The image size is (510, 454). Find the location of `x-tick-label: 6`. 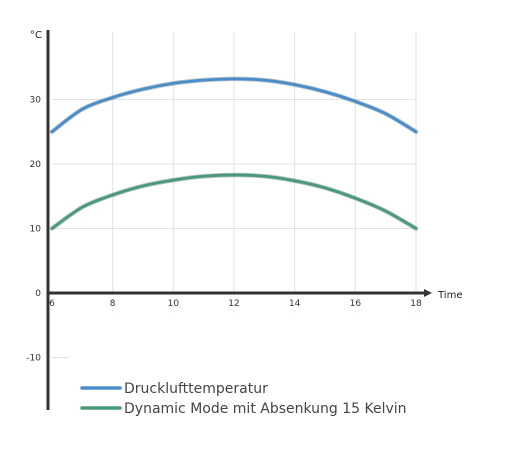

x-tick-label: 6 is located at coordinates (52, 304).